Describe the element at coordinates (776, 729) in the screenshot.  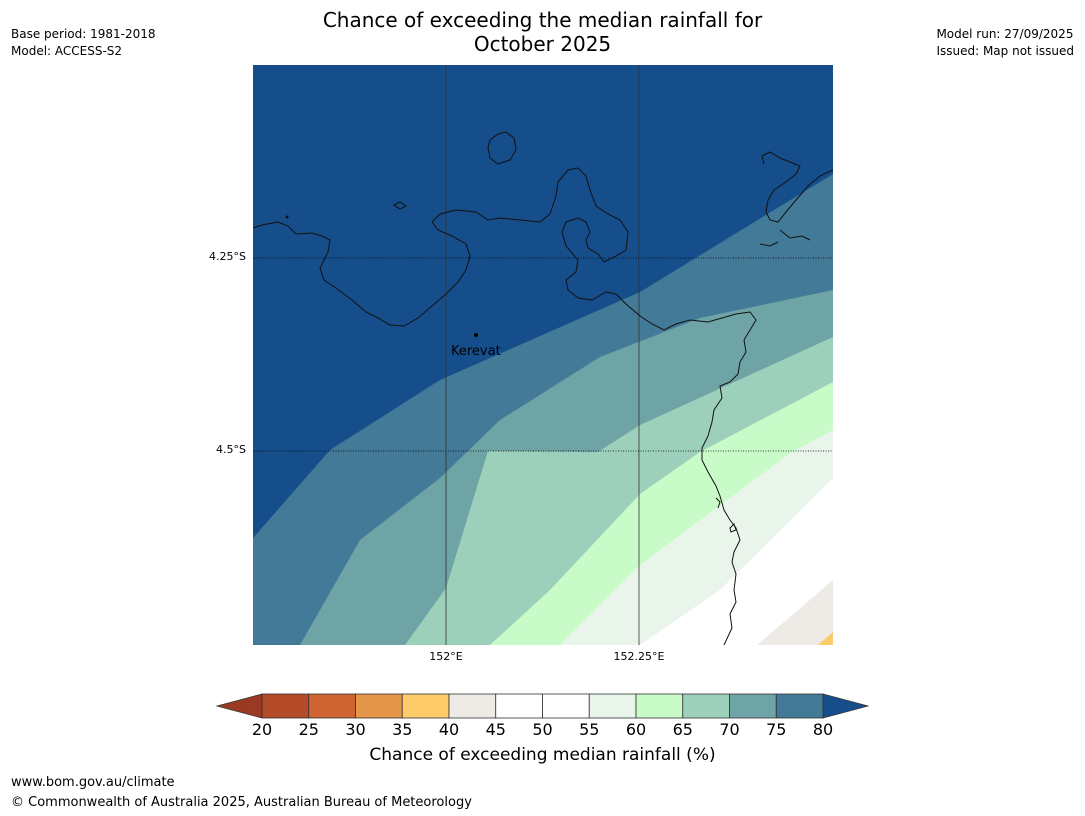
I see `colorbar-tick-label: 75` at that location.